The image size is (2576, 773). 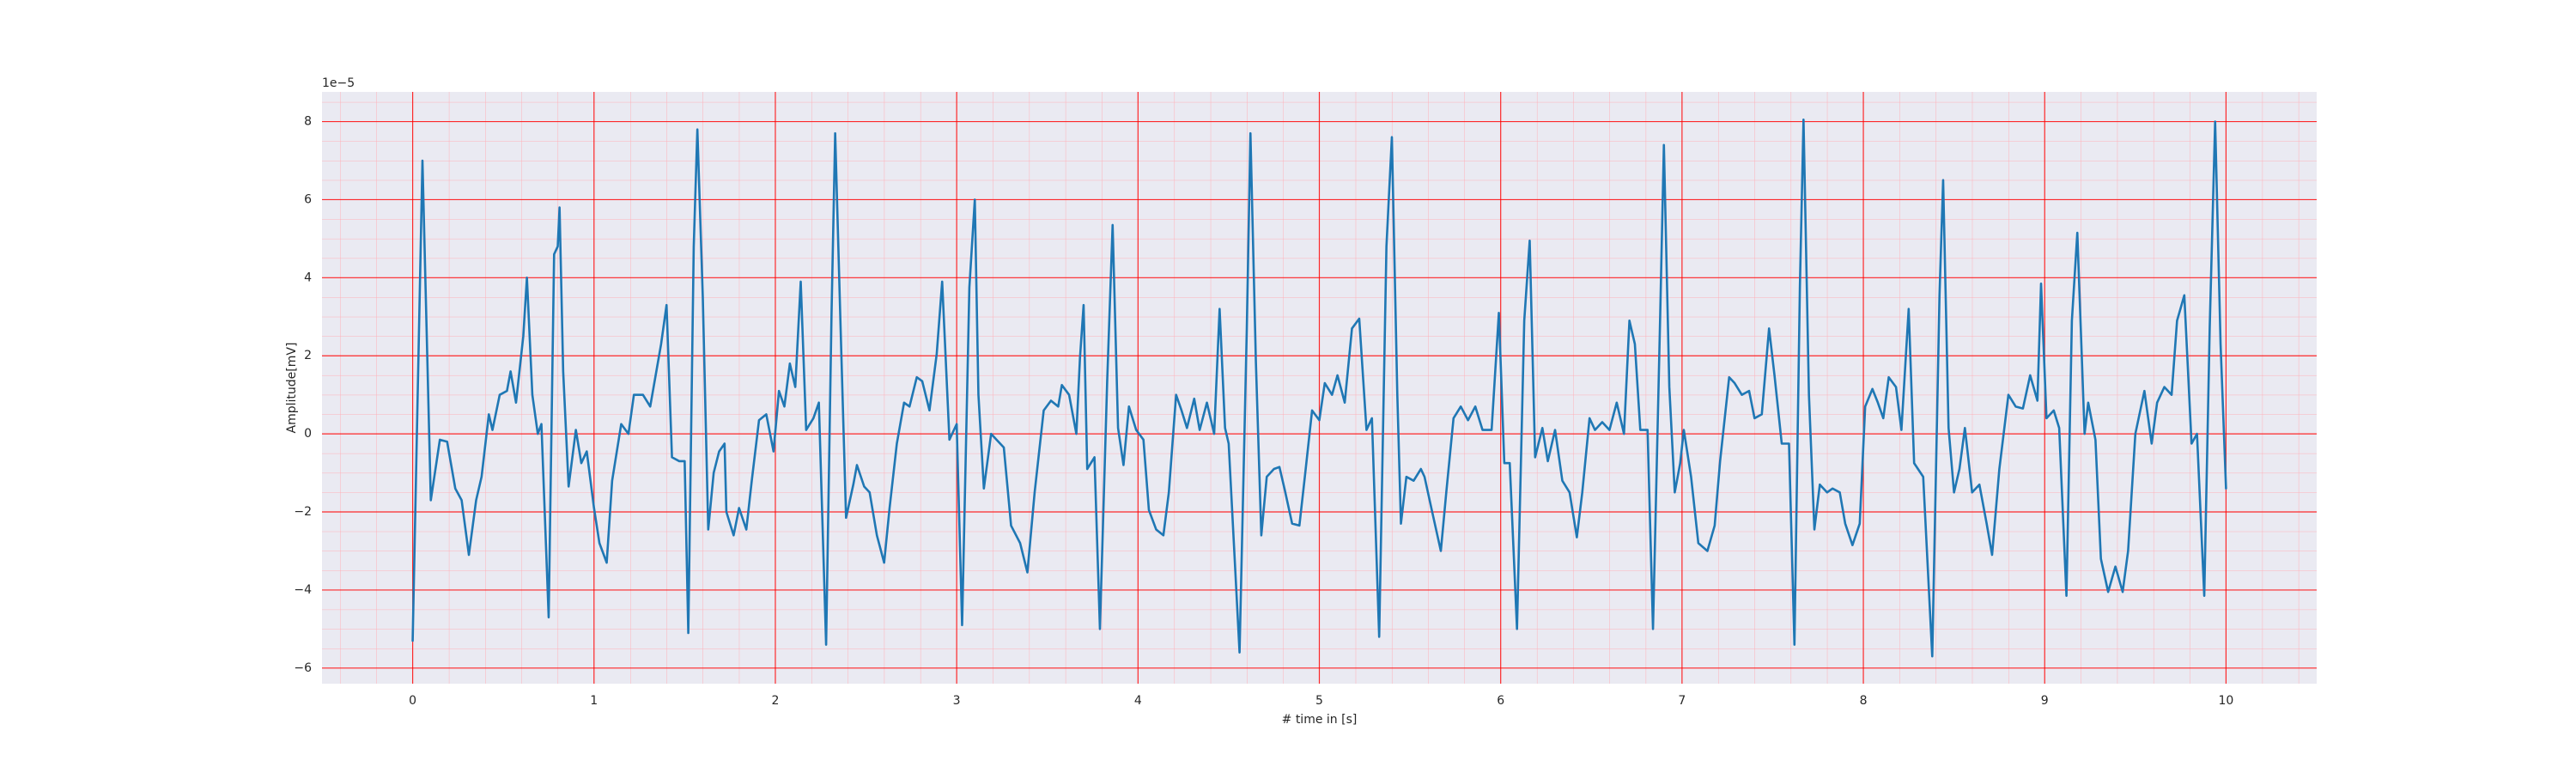 I want to click on x-tick-label: 5, so click(x=1319, y=701).